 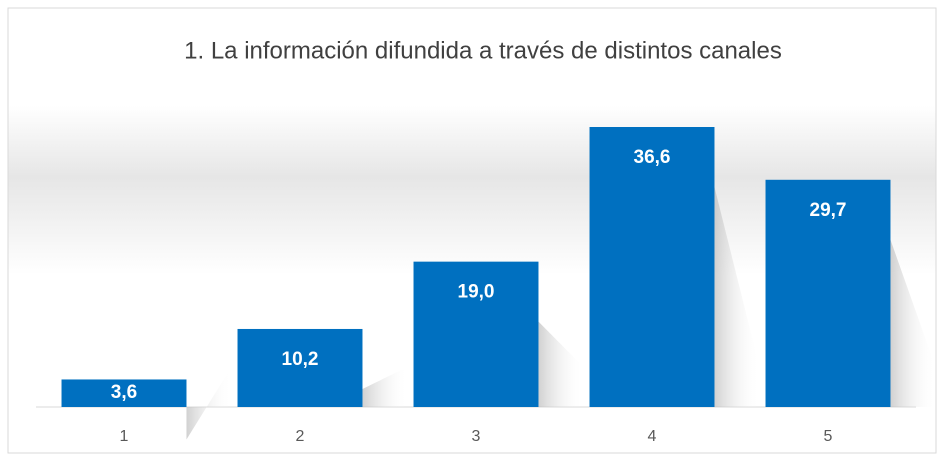 What do you see at coordinates (652, 436) in the screenshot?
I see `x-tick-label: 4` at bounding box center [652, 436].